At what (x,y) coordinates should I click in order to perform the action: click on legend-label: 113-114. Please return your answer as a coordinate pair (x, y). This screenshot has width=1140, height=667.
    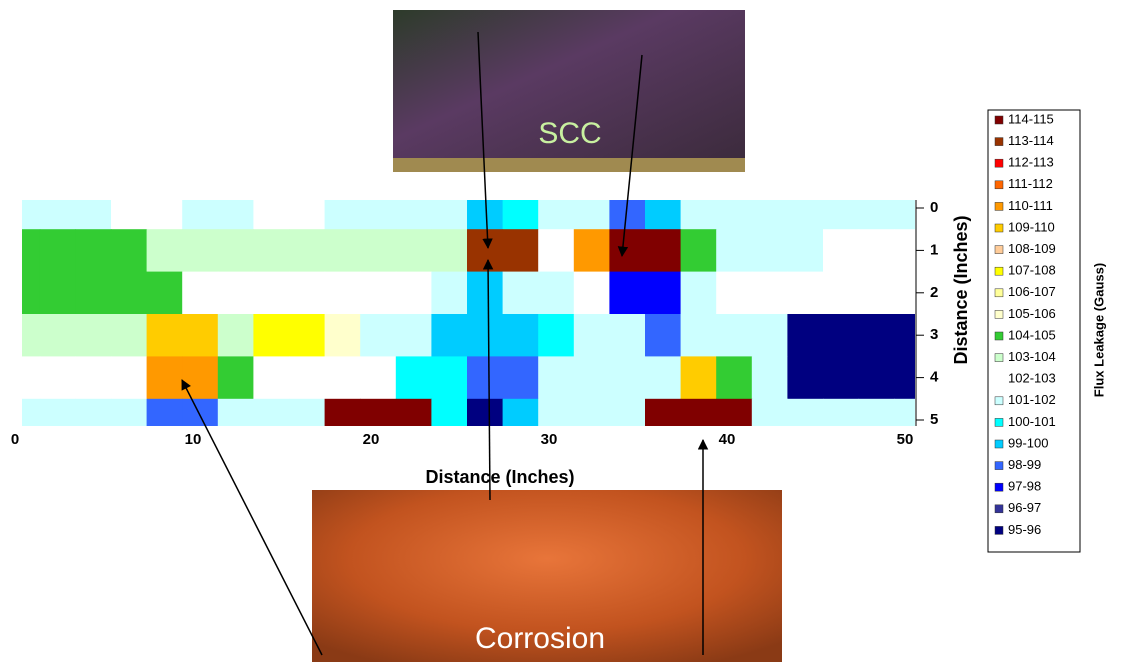
    Looking at the image, I should click on (1031, 140).